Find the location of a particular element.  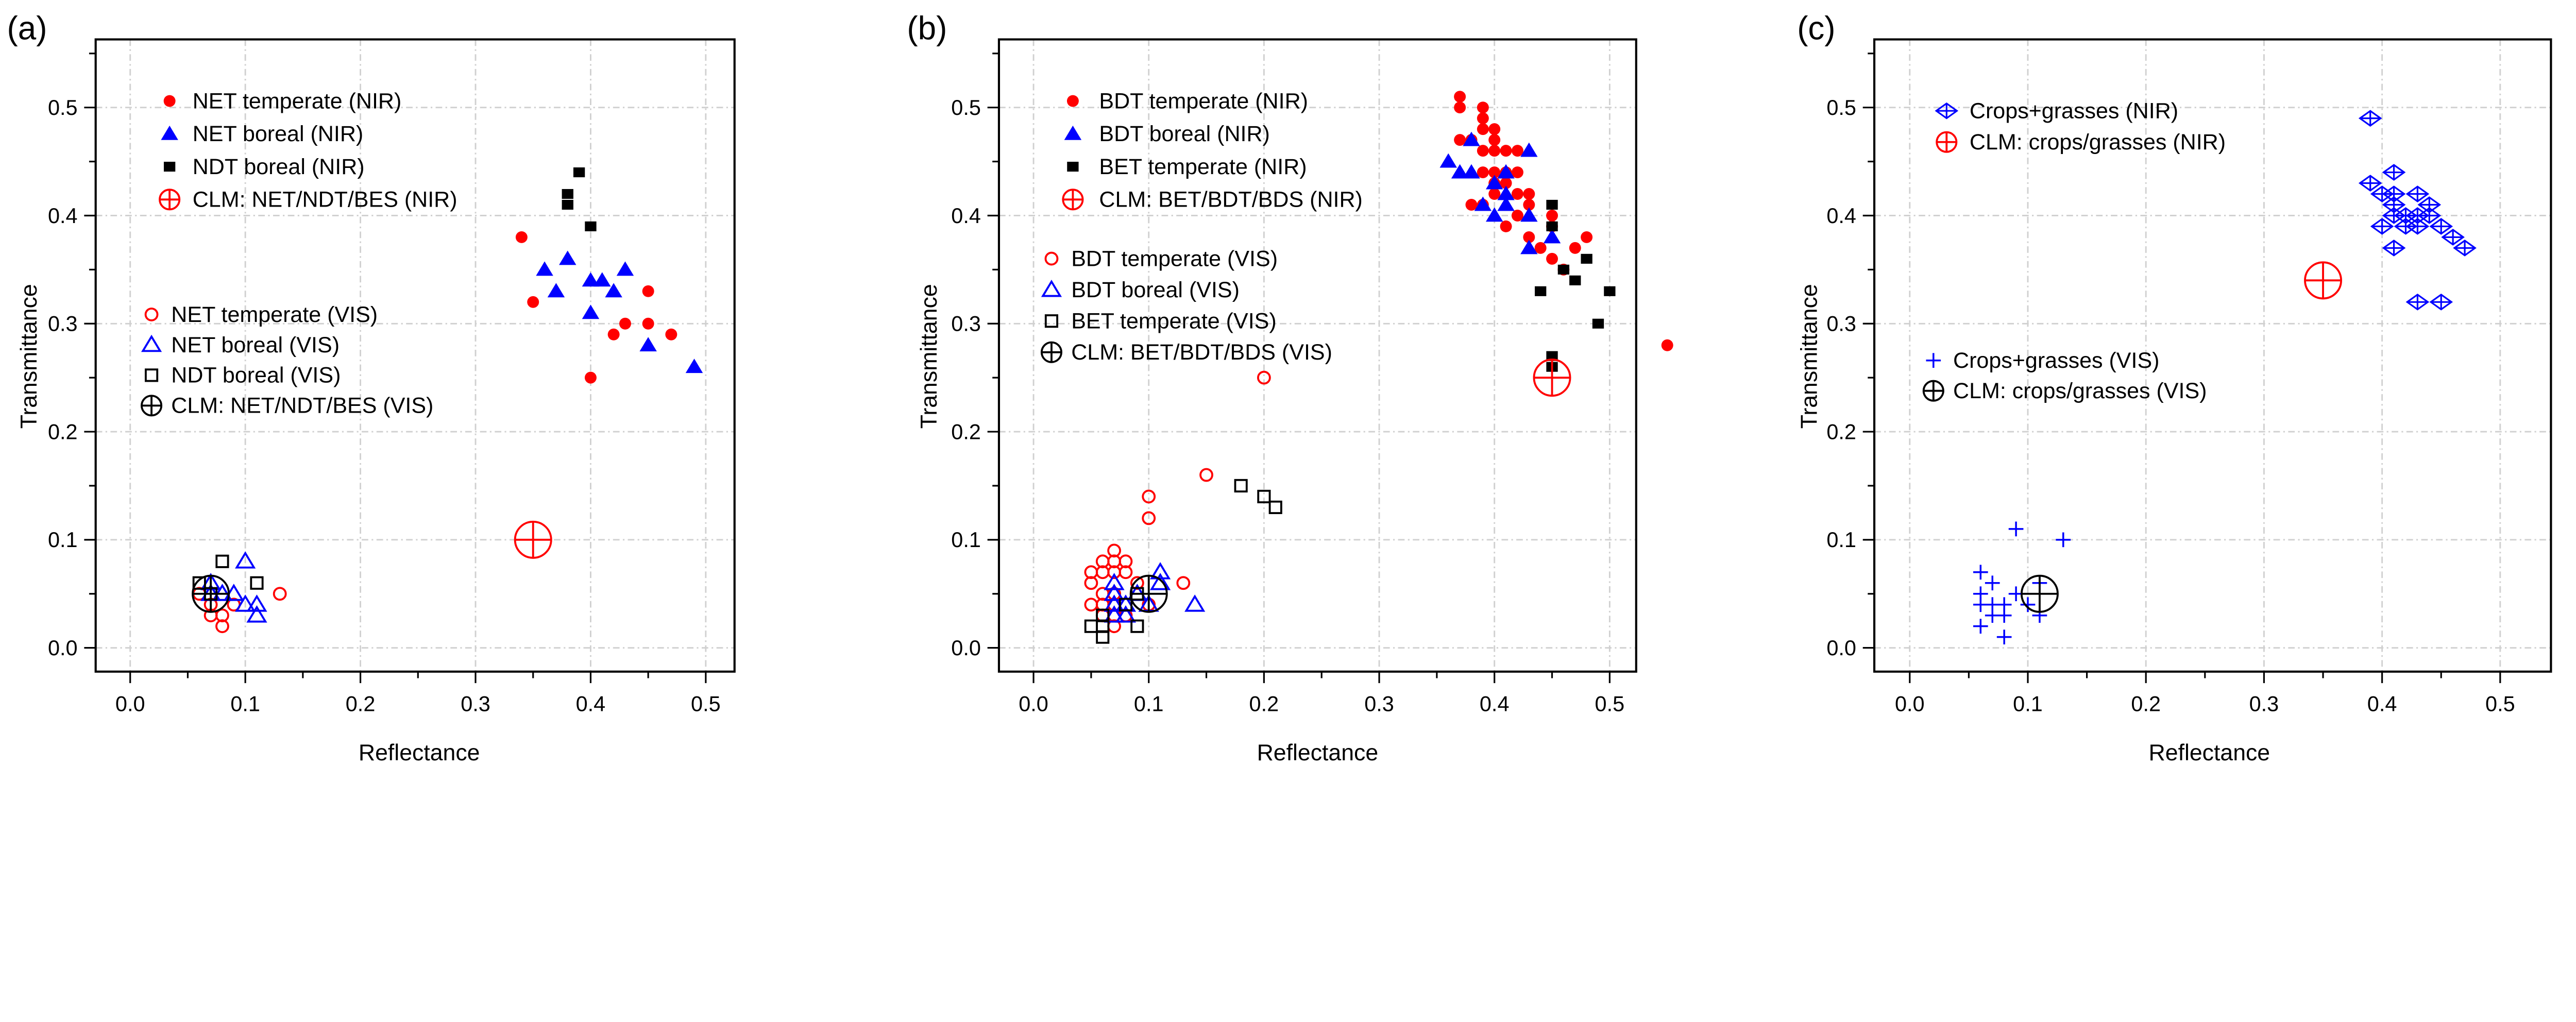

panel-label: (b) is located at coordinates (927, 28).